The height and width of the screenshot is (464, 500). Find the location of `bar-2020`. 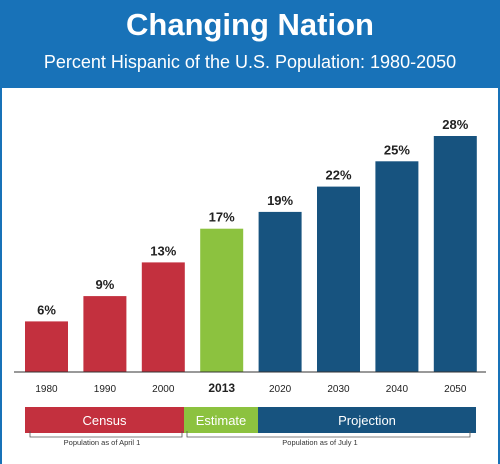

bar-2020 is located at coordinates (280, 291).